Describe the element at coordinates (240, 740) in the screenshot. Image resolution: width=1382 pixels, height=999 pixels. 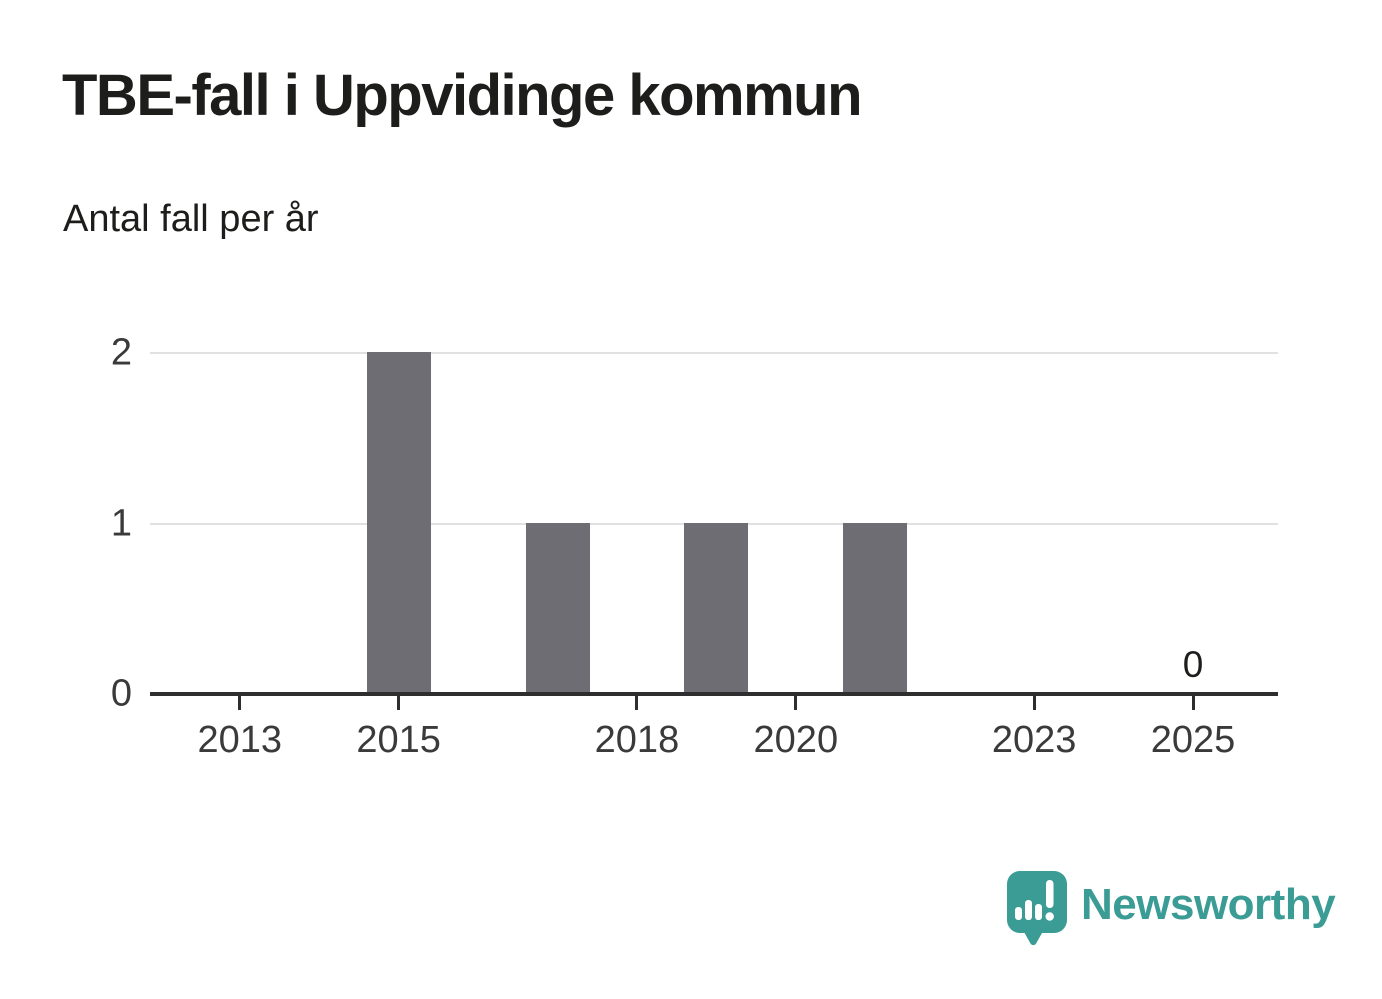
I see `x-tick-label: 2013` at that location.